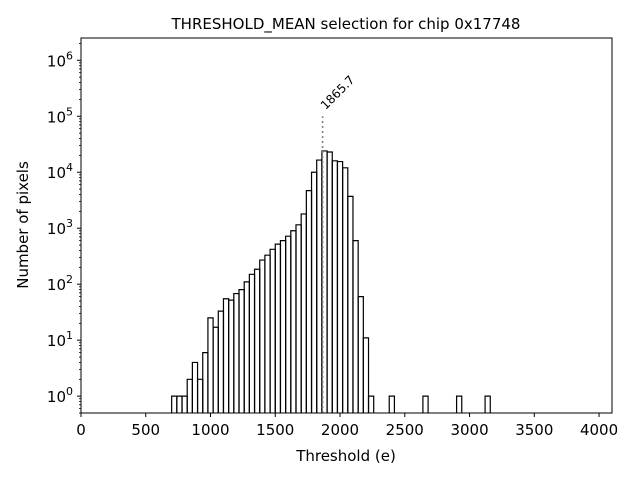 The image size is (640, 480). What do you see at coordinates (275, 430) in the screenshot?
I see `x-tick-label: 1500` at bounding box center [275, 430].